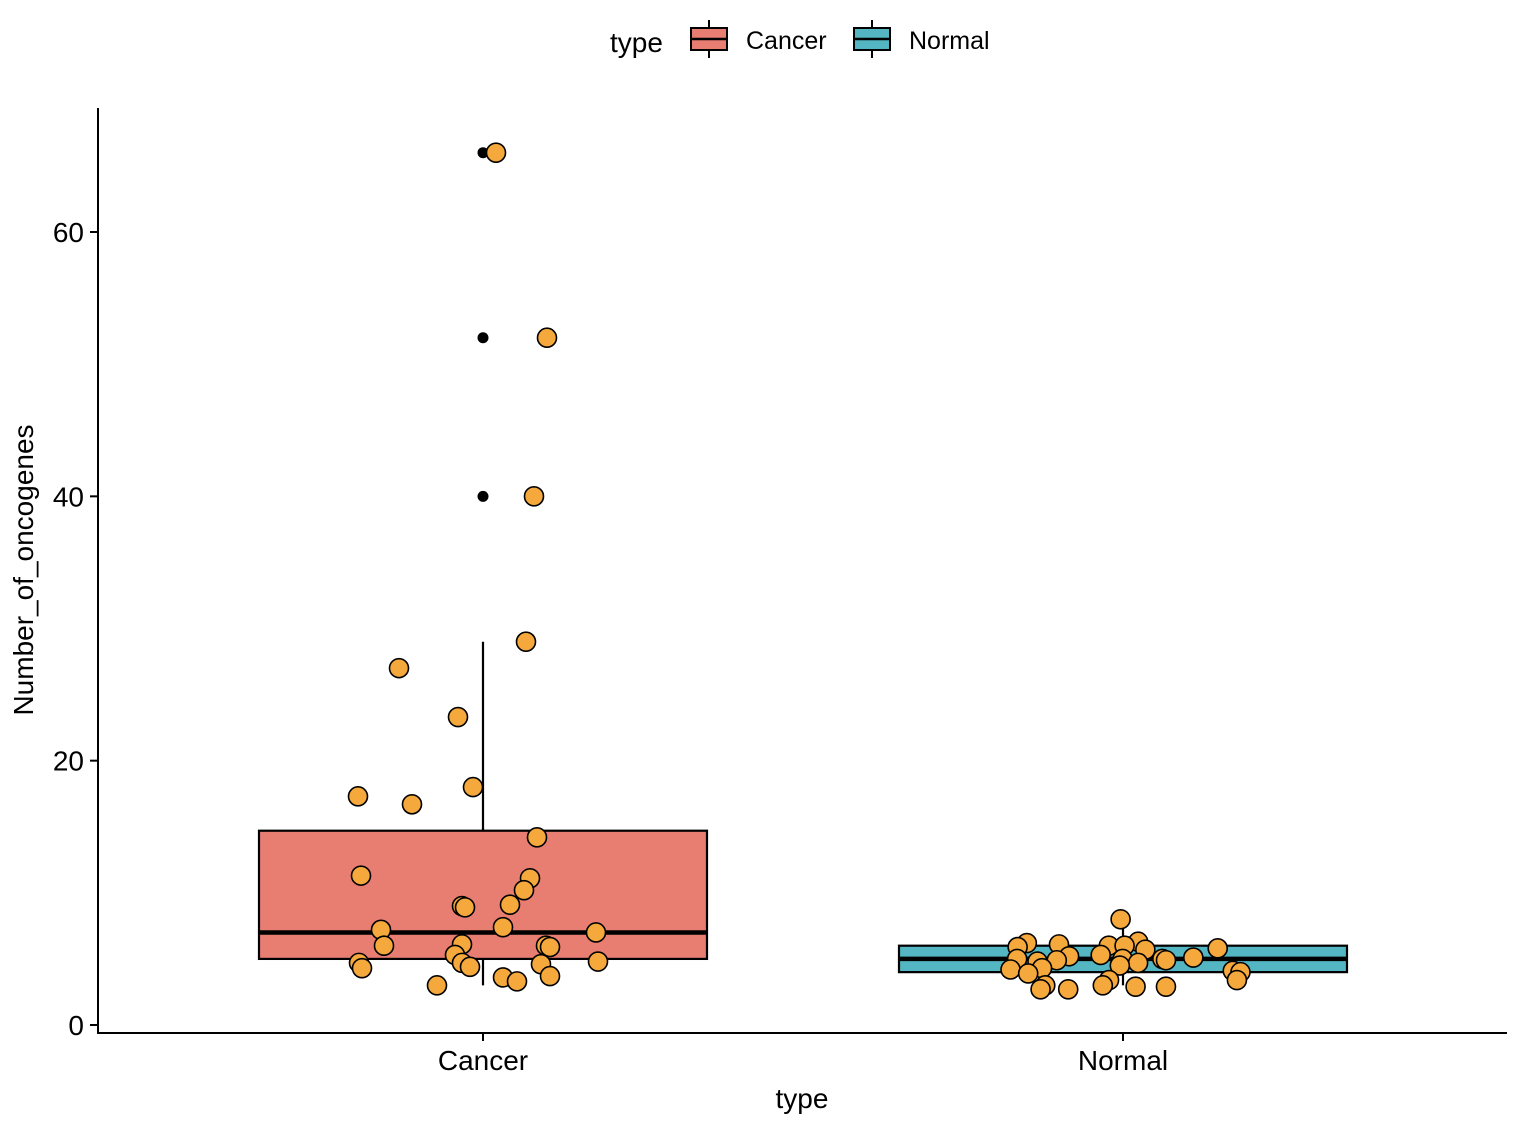 This screenshot has width=1518, height=1135. Describe the element at coordinates (68, 232) in the screenshot. I see `y-tick-label: 60` at that location.